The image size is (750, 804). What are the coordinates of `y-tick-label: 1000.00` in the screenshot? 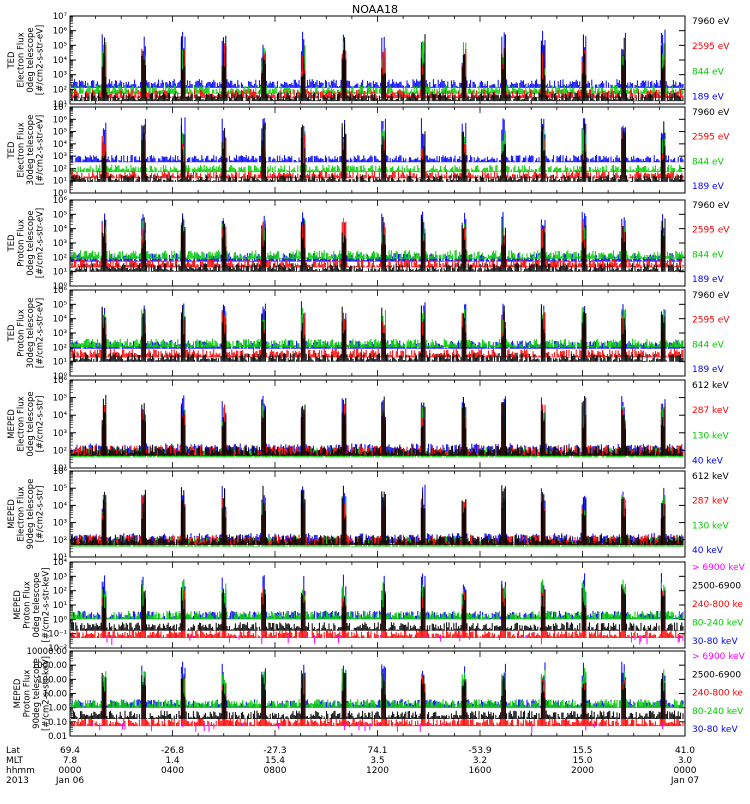 It's located at (49, 666).